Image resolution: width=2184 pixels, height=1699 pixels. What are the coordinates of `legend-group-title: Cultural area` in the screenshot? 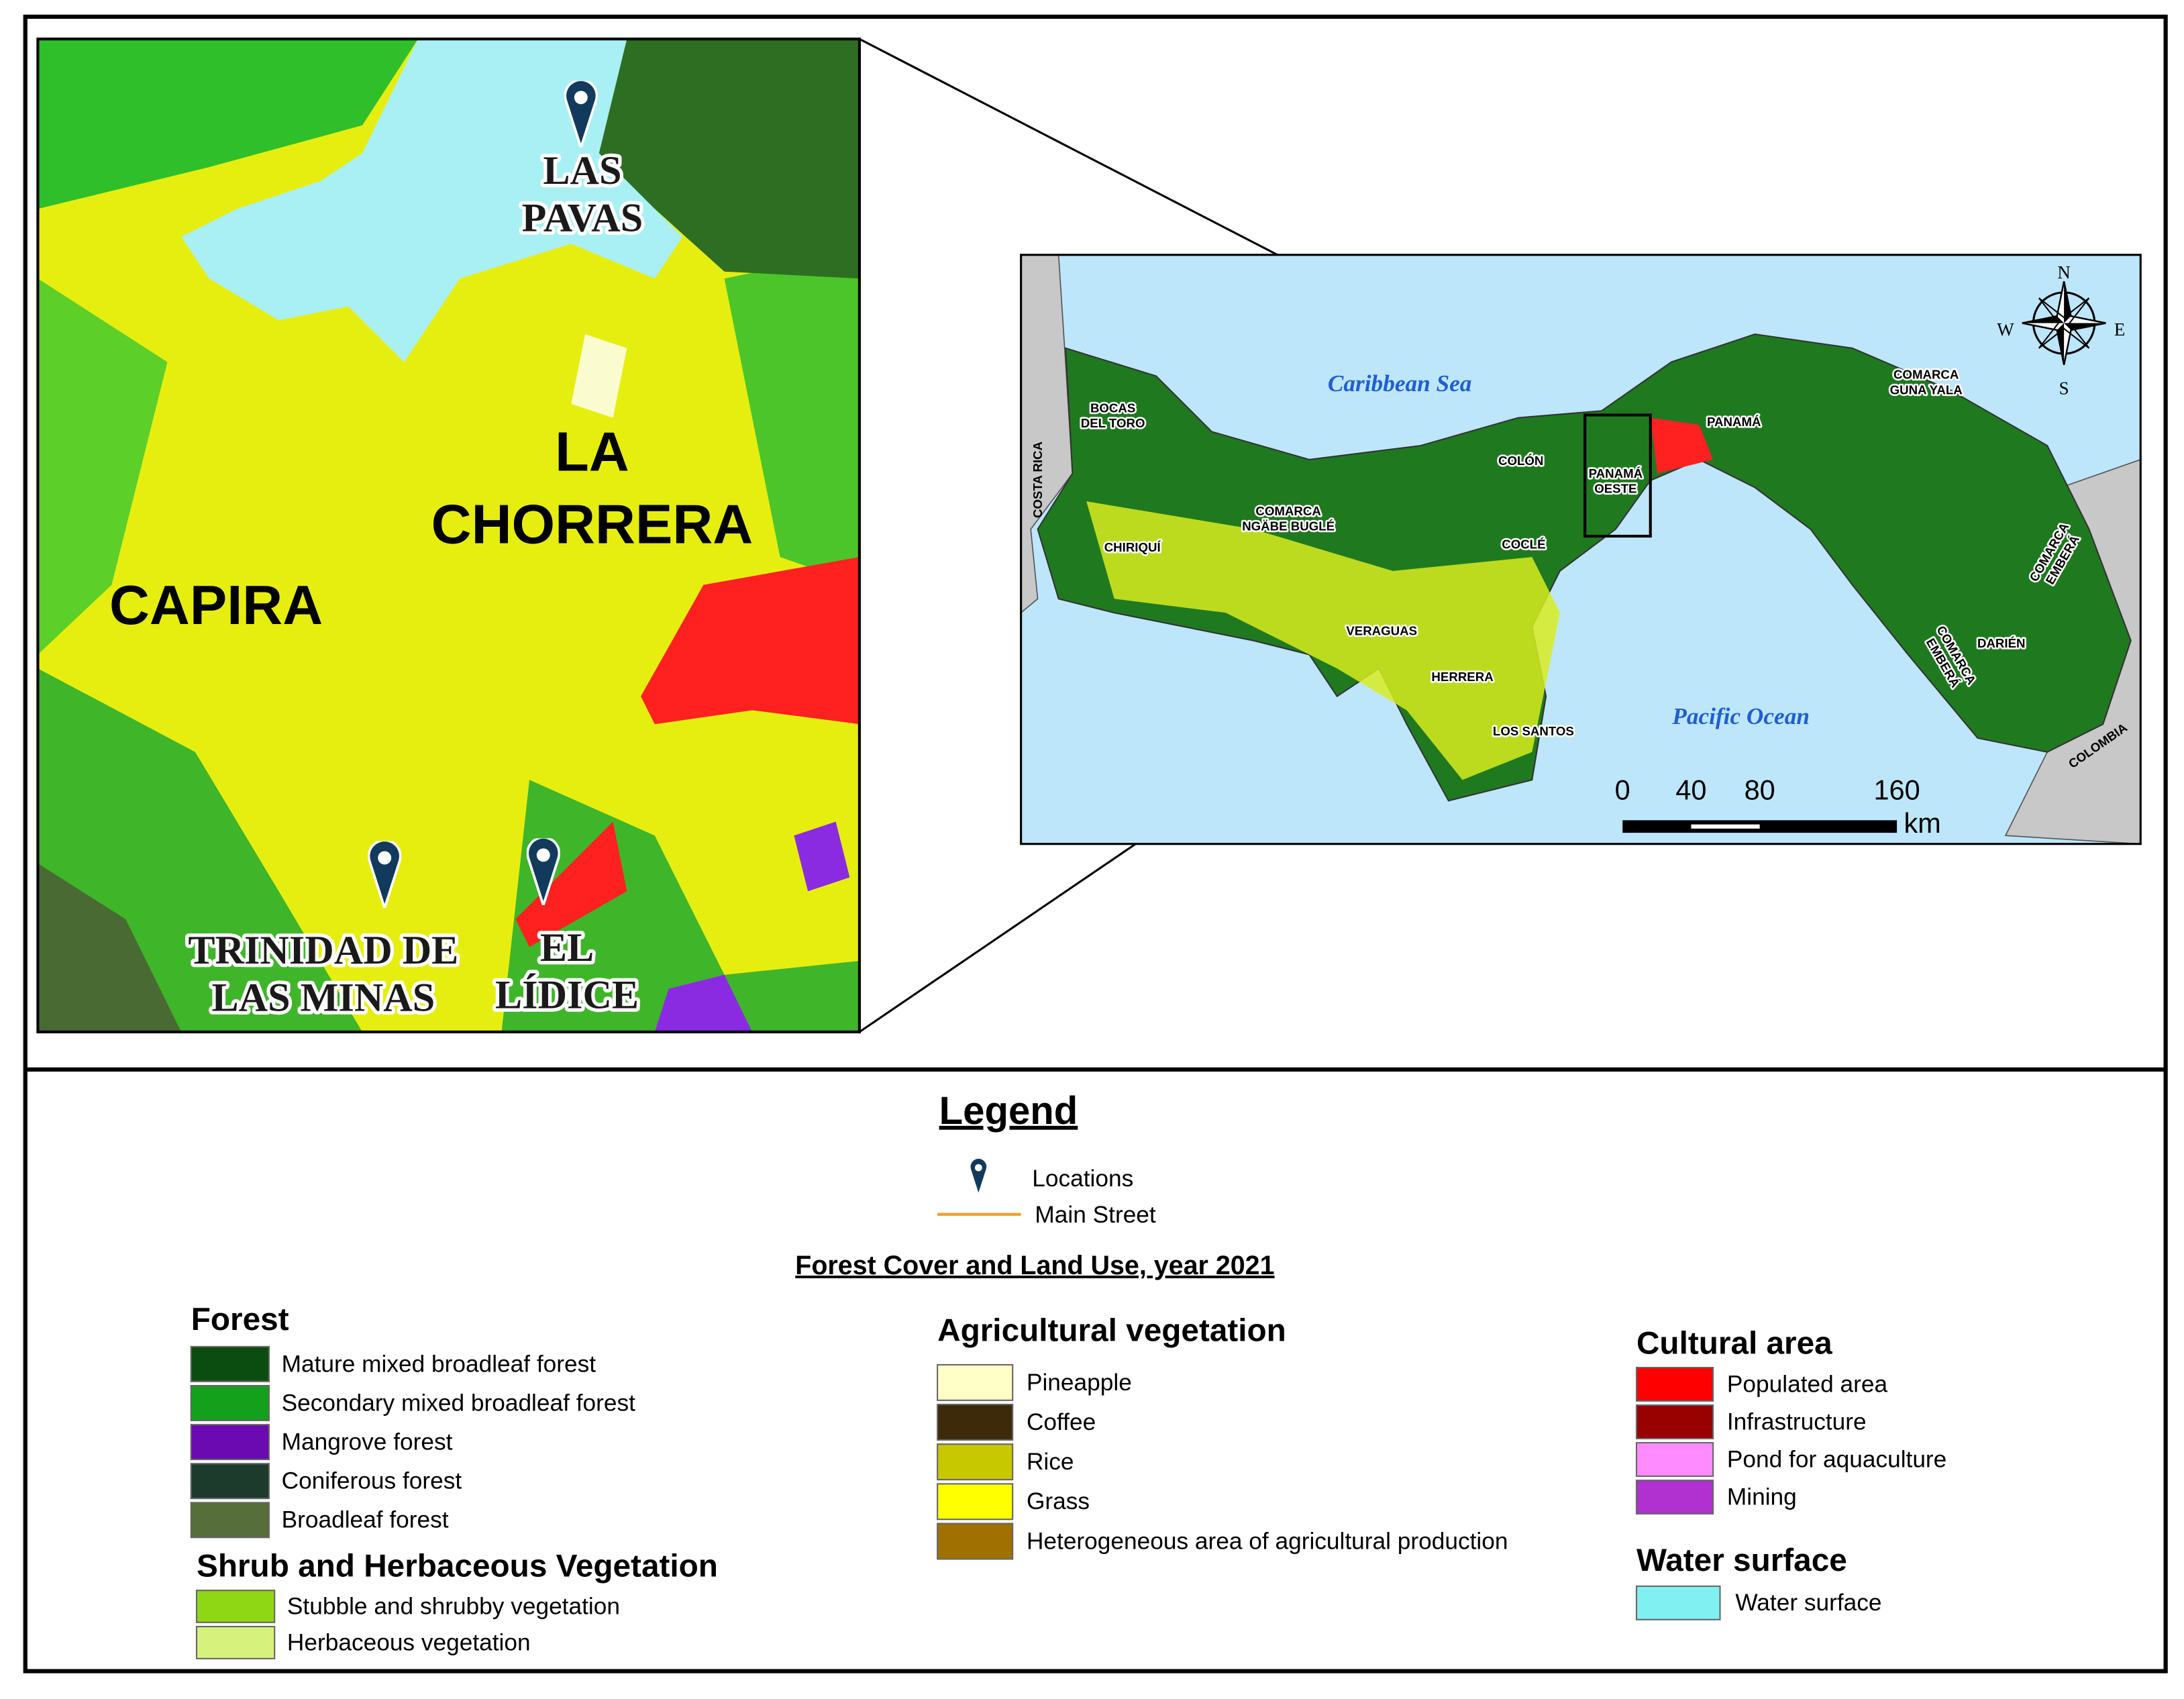 It's located at (1734, 1343).